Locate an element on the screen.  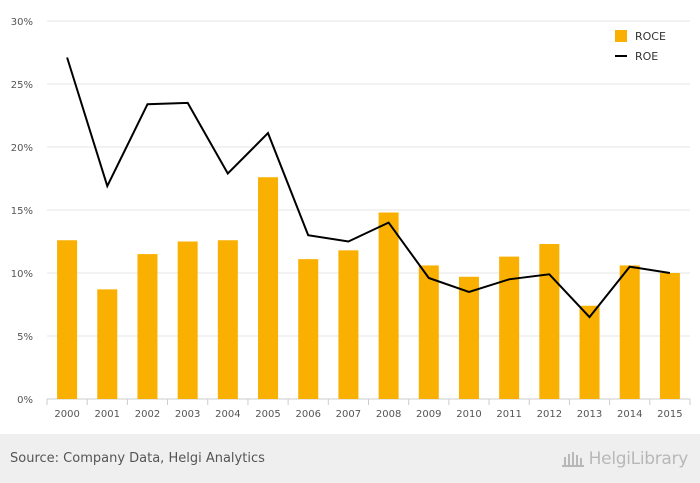
legend-label-roe: ROE is located at coordinates (646, 56).